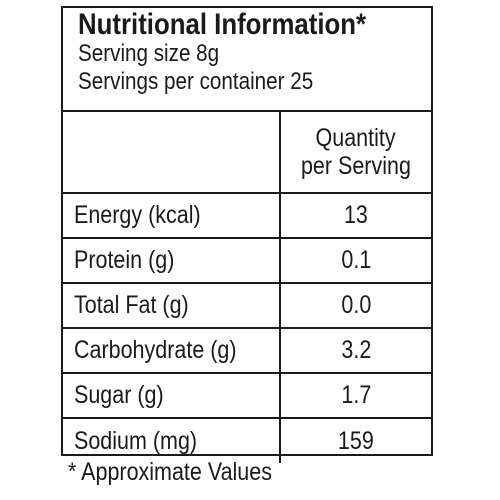  I want to click on blank-header-cell, so click(172, 153).